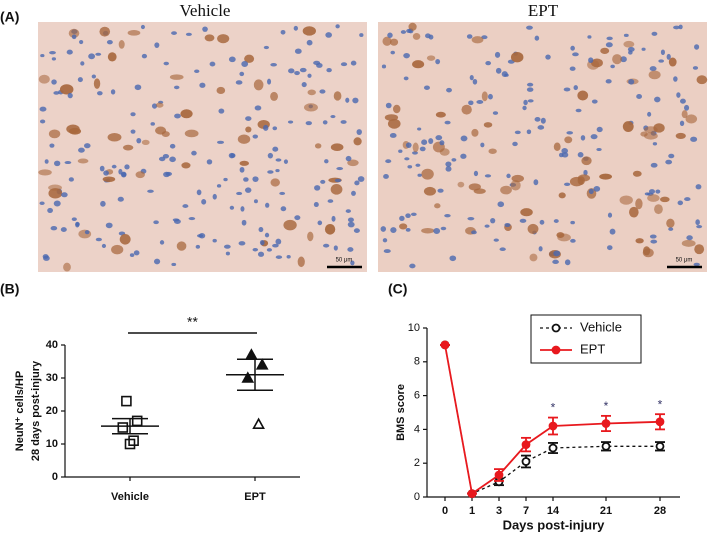 The width and height of the screenshot is (709, 538). Describe the element at coordinates (554, 524) in the screenshot. I see `x-axis-label: Days post-injury` at that location.